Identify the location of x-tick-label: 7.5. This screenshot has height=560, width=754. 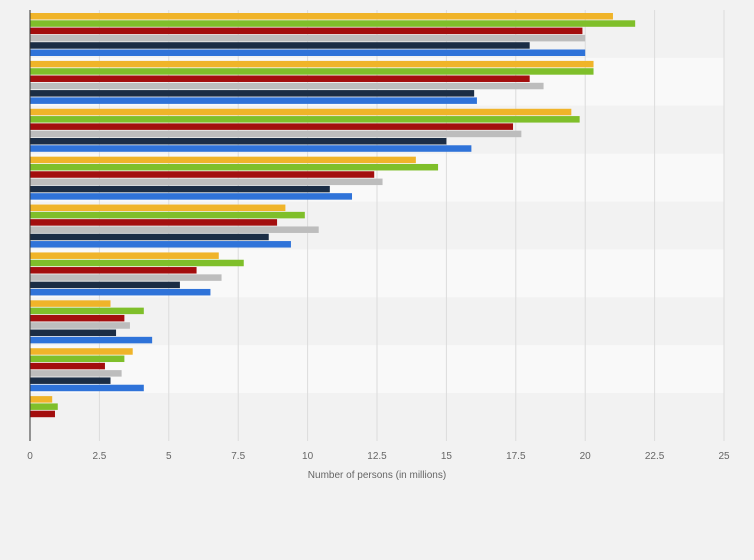
(238, 456).